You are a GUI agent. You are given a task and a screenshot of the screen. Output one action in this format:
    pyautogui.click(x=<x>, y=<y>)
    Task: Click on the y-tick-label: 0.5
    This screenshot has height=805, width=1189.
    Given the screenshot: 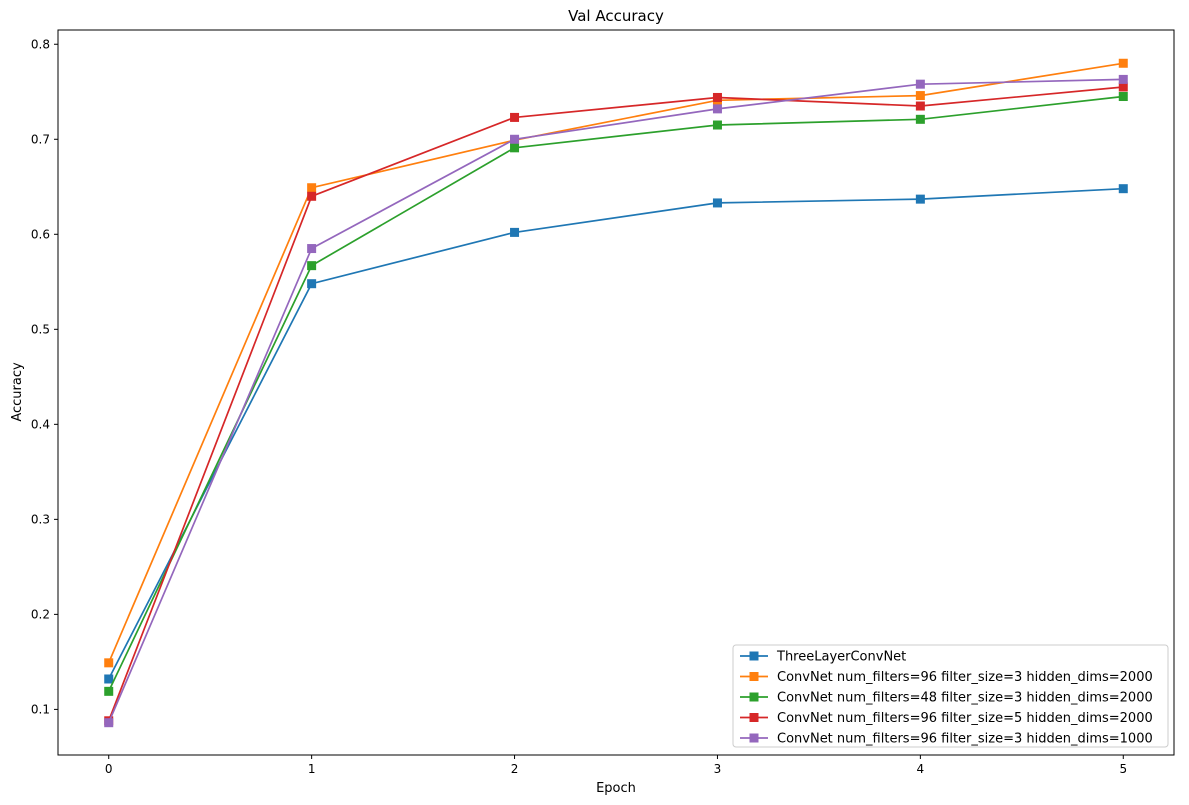 What is the action you would take?
    pyautogui.click(x=40, y=329)
    